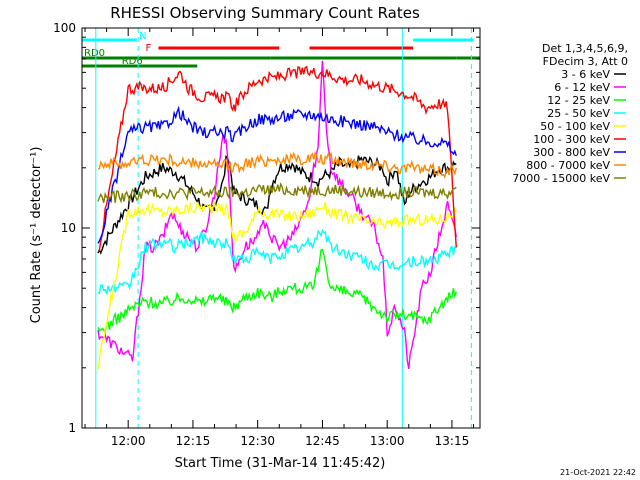 This screenshot has width=640, height=480. I want to click on legend-entry-label: 7000 - 15000 keV, so click(561, 178).